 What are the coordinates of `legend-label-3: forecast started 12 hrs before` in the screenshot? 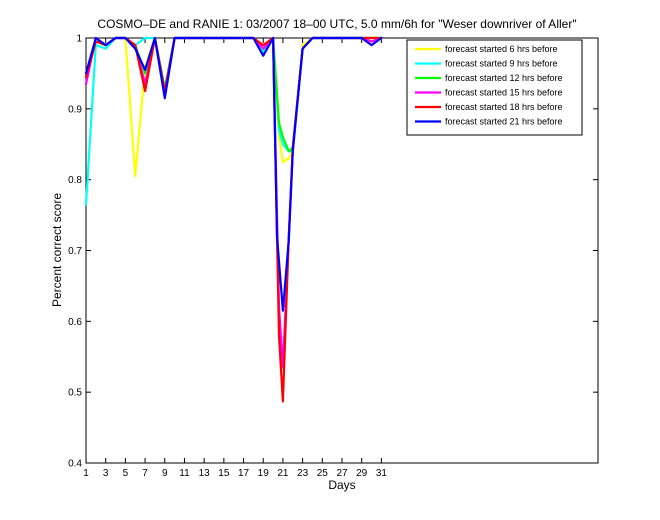 It's located at (504, 78).